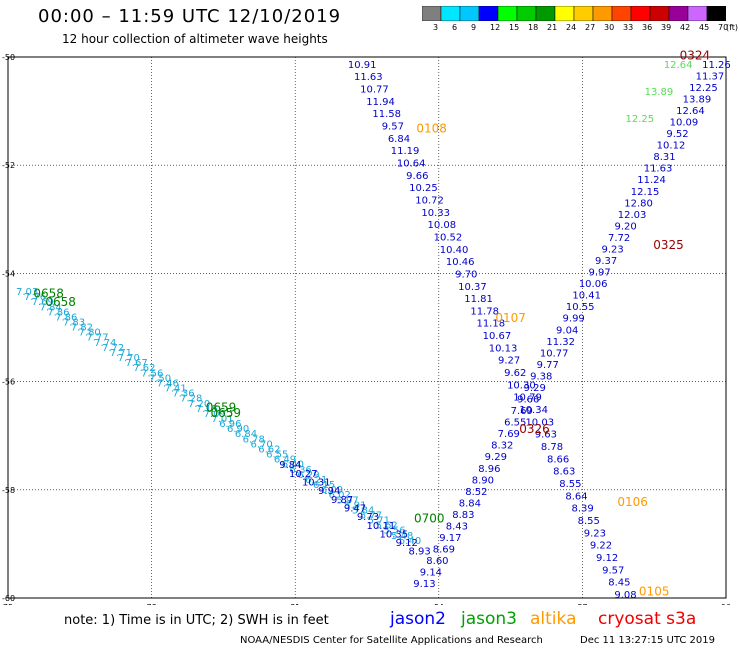 This screenshot has width=740, height=650. What do you see at coordinates (645, 192) in the screenshot?
I see `wave-height-value: 12.15` at bounding box center [645, 192].